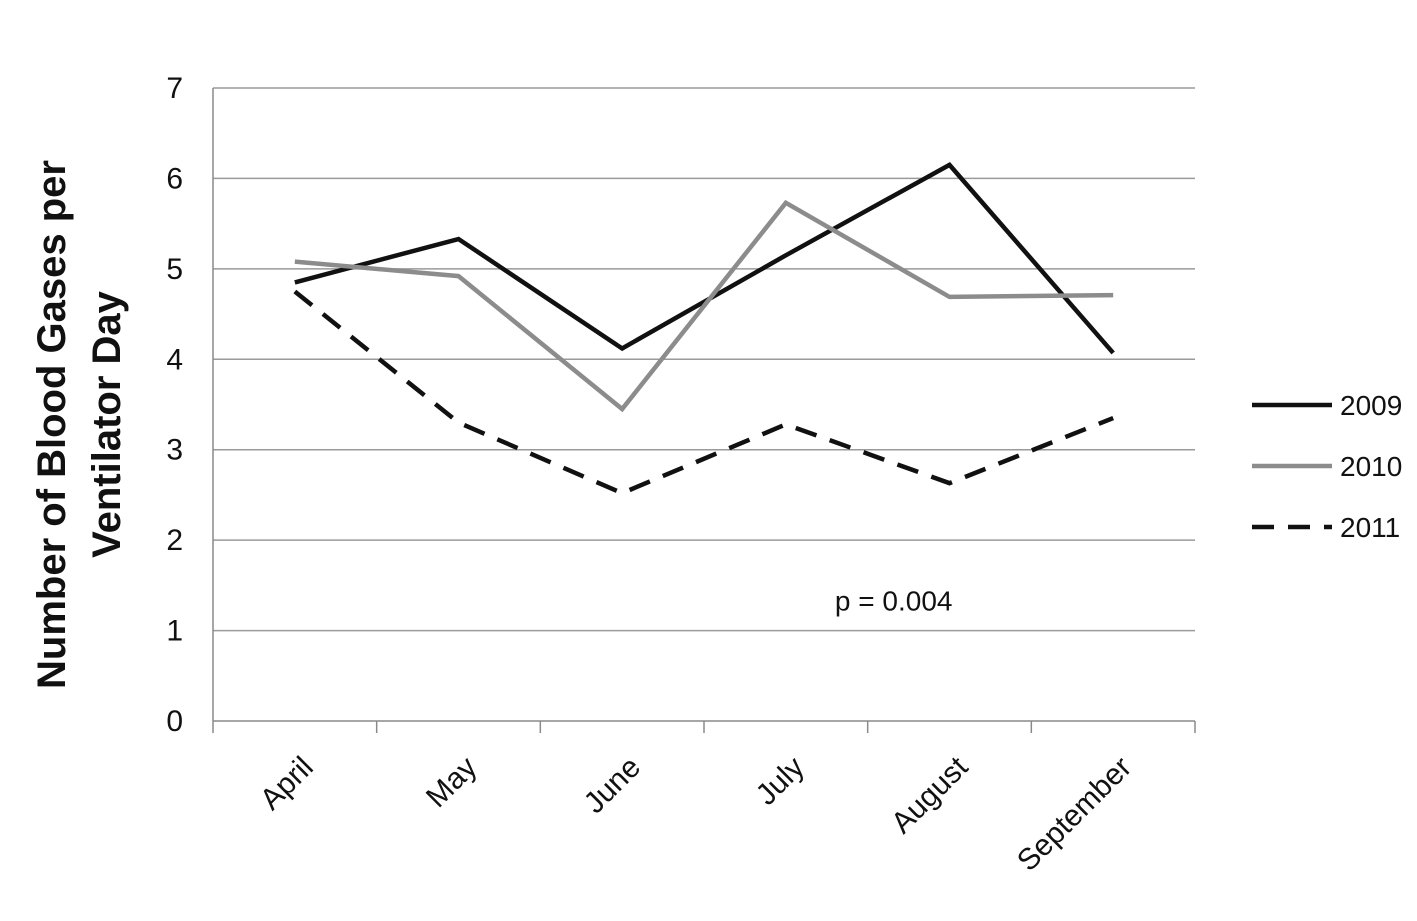 The width and height of the screenshot is (1417, 921). I want to click on series-line-2010, so click(704, 306).